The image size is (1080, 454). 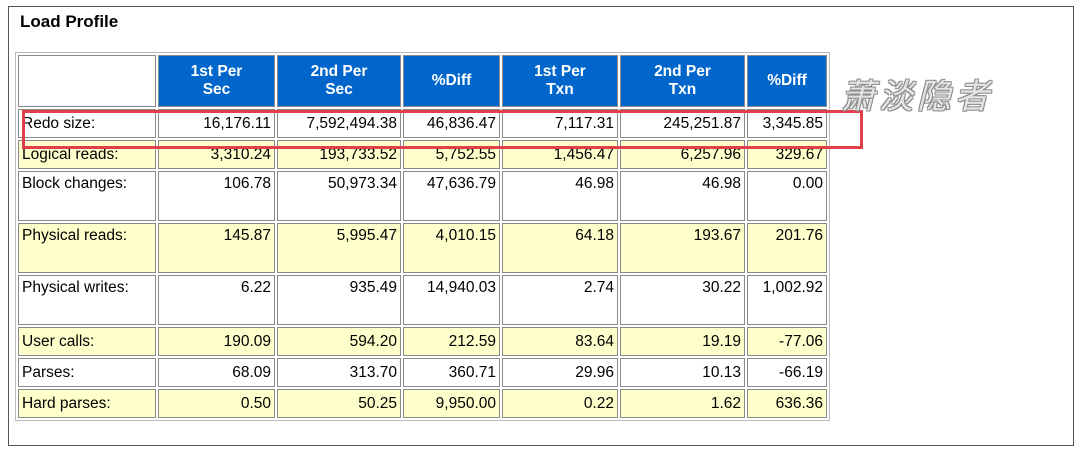 What do you see at coordinates (787, 300) in the screenshot?
I see `table-cell: 1,002.92` at bounding box center [787, 300].